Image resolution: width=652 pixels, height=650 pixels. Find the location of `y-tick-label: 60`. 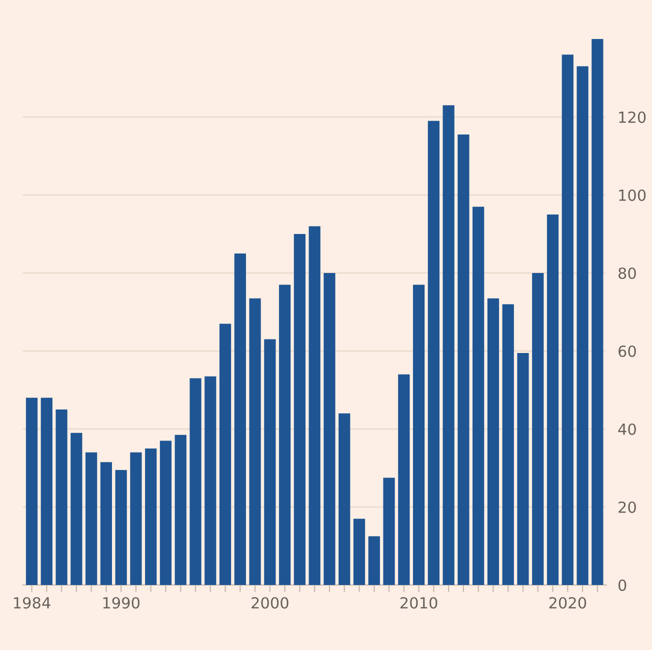

y-tick-label: 60 is located at coordinates (627, 351).